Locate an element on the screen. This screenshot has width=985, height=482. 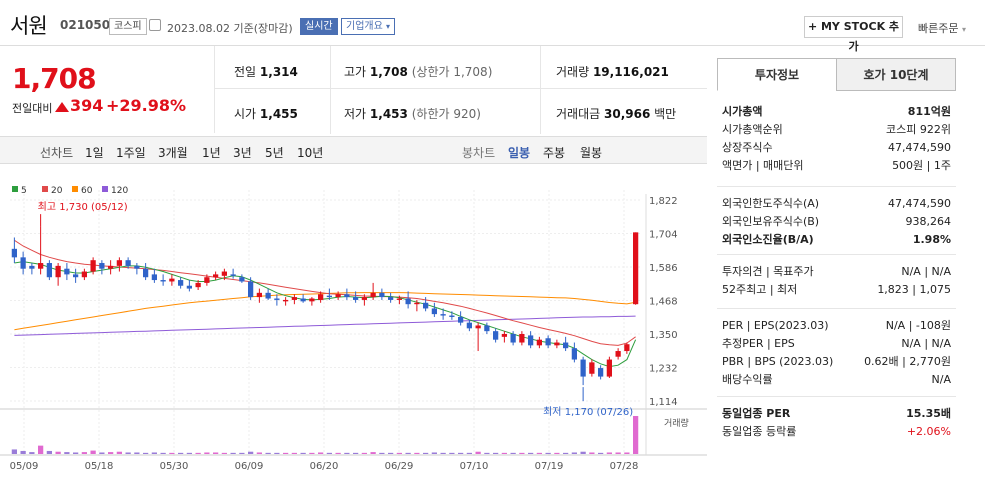
calendar-icon is located at coordinates (155, 25).